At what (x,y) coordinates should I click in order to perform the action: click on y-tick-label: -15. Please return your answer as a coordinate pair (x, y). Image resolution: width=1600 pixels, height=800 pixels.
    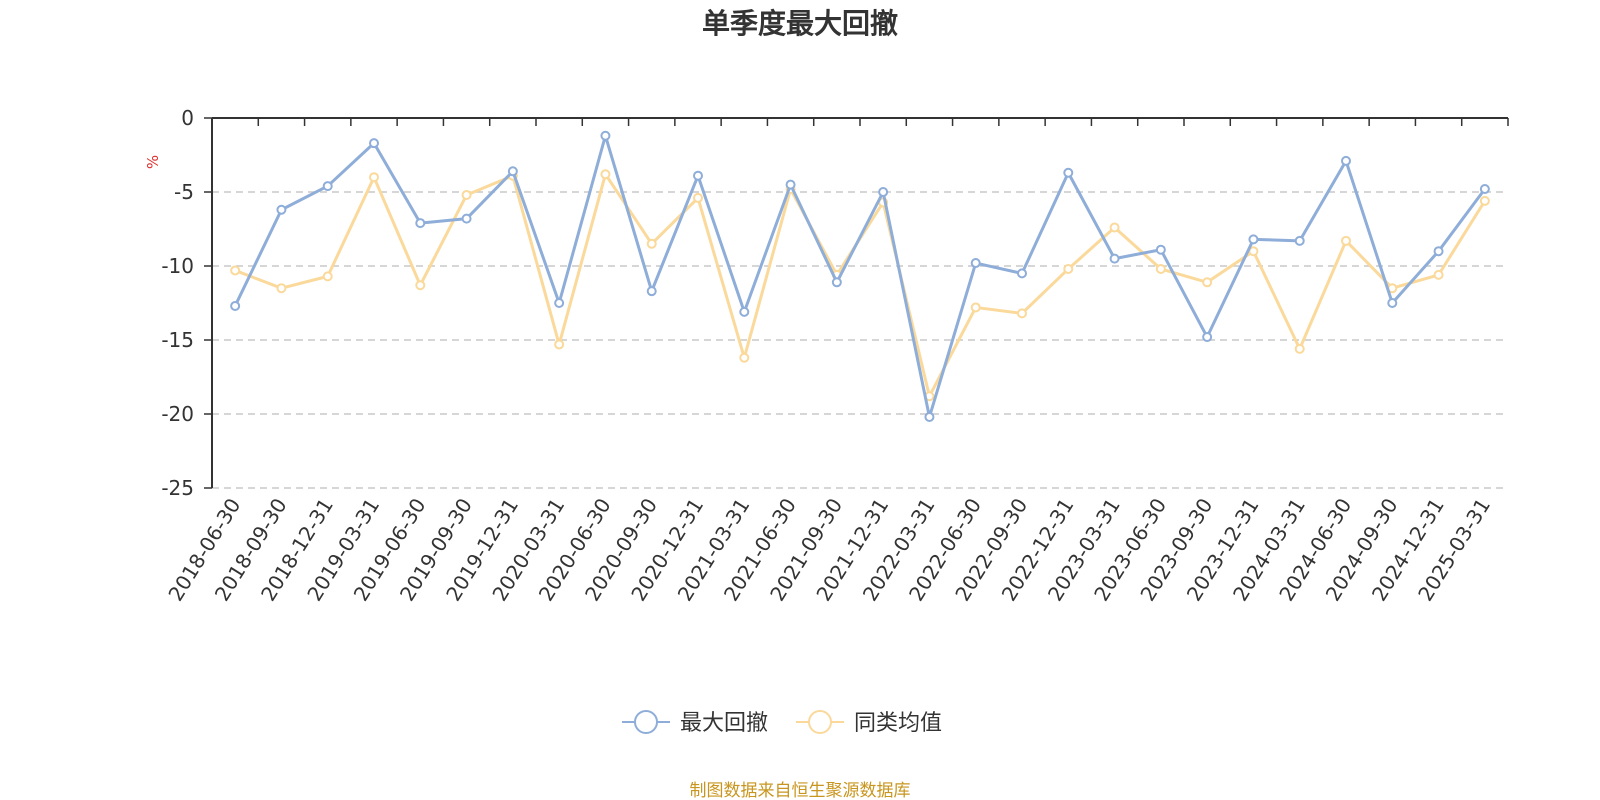
    Looking at the image, I should click on (177, 340).